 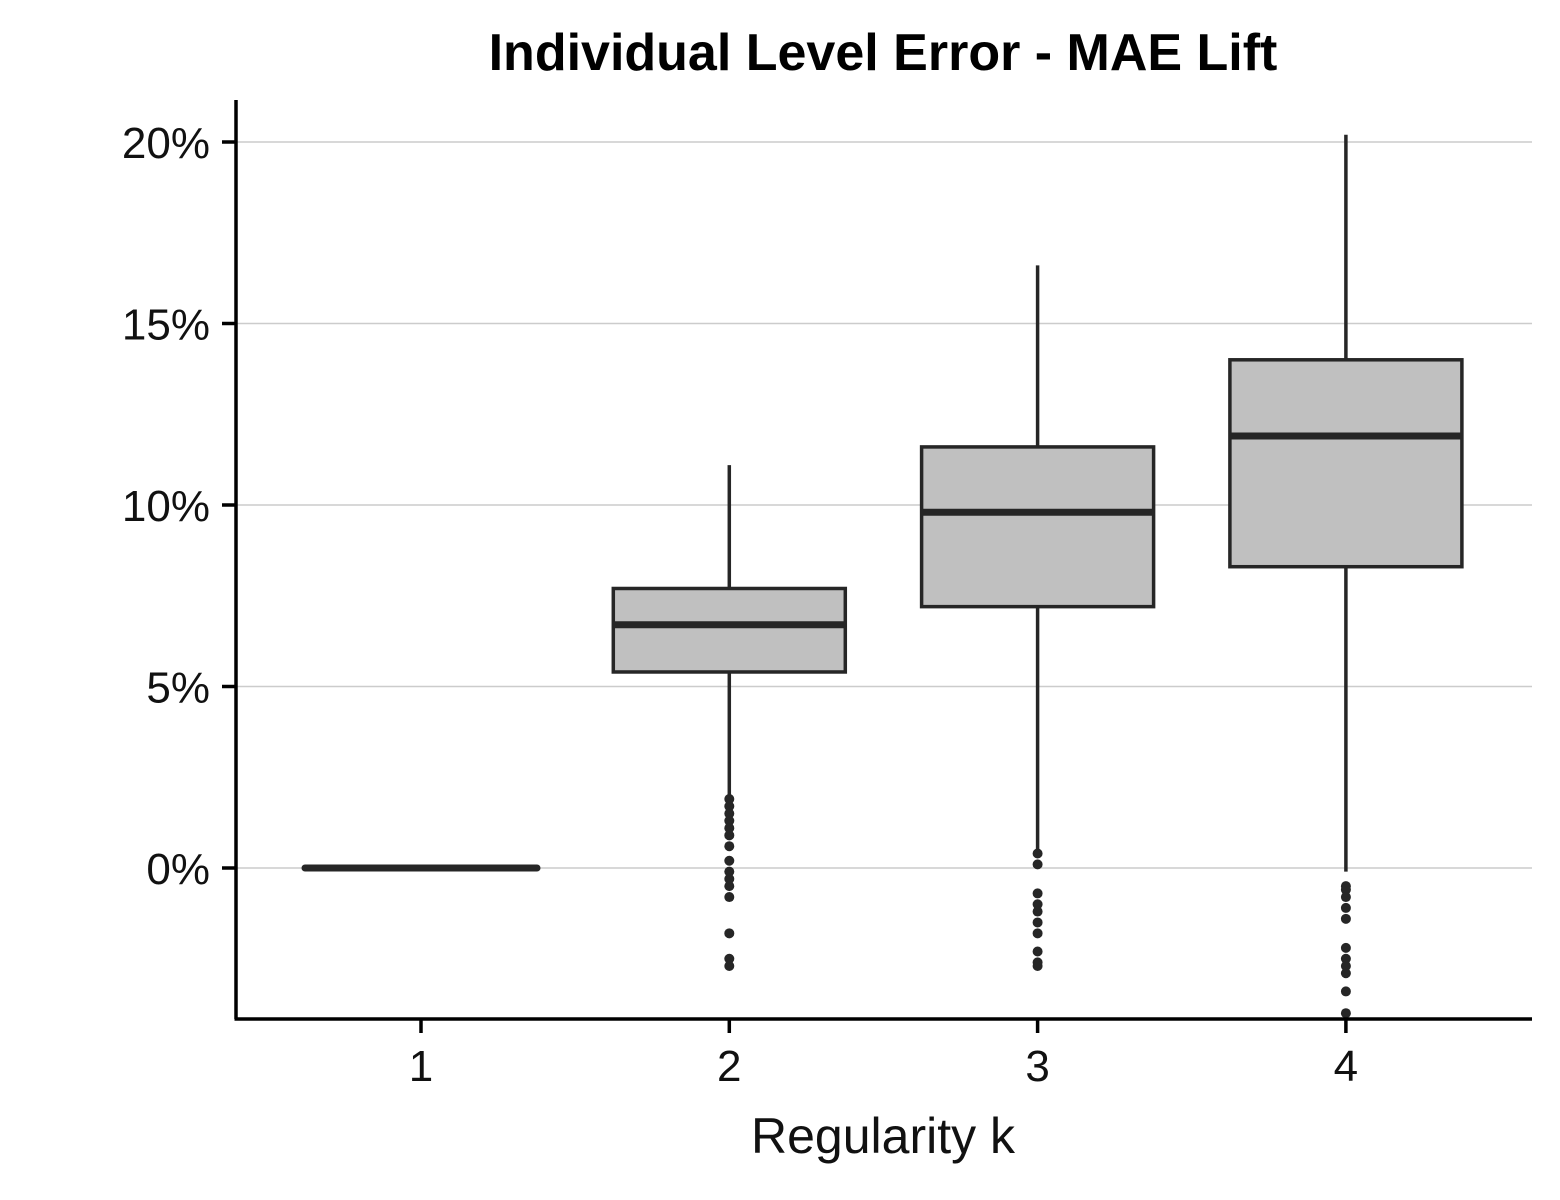 I want to click on y-tick-label: 0%, so click(x=178, y=869).